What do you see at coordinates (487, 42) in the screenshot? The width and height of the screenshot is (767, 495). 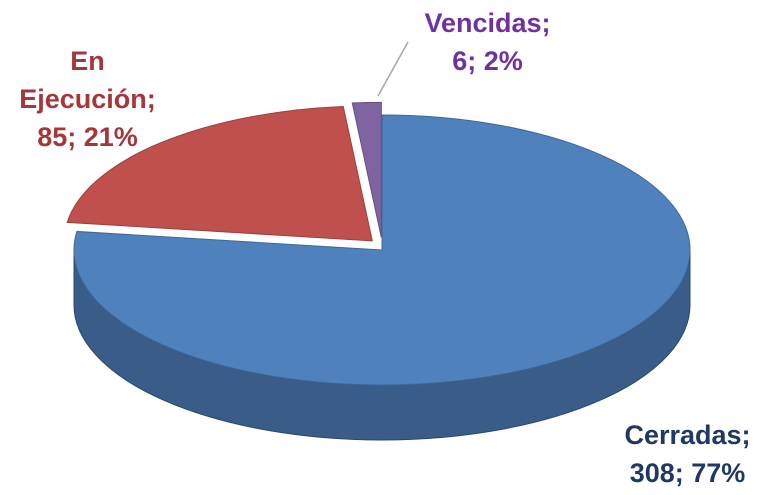 I see `data-label: Vencidas; 6; 2%` at bounding box center [487, 42].